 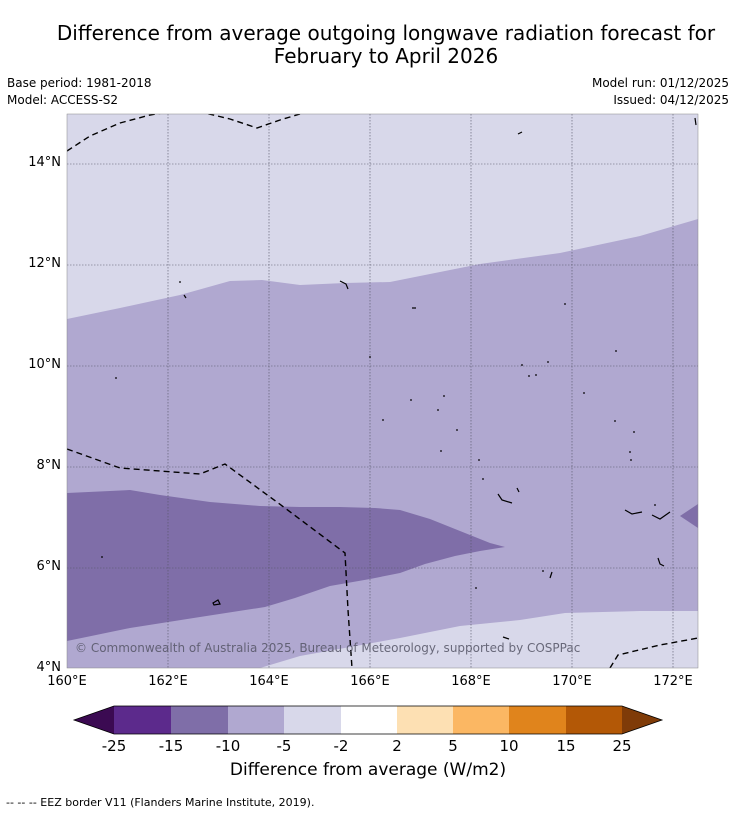 What do you see at coordinates (689, 516) in the screenshot?
I see `olr-wedge-east` at bounding box center [689, 516].